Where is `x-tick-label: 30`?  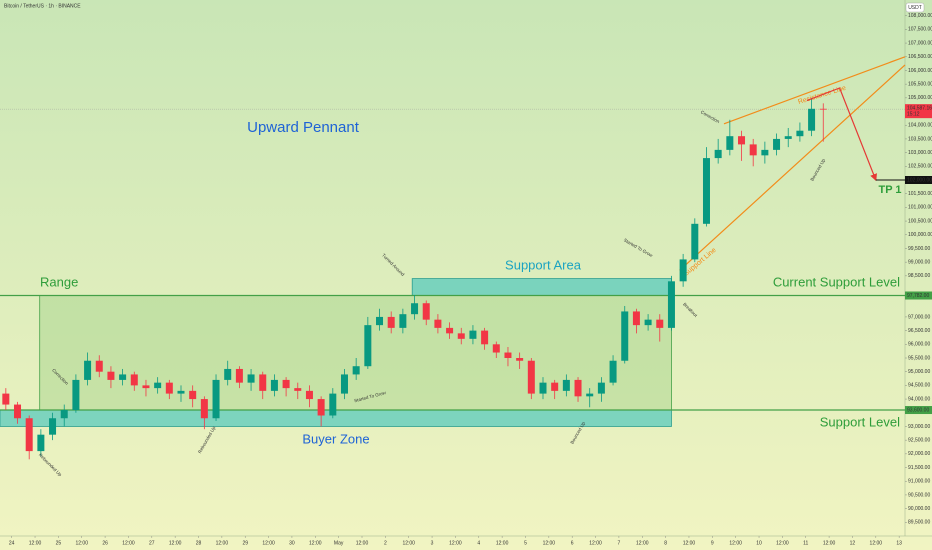 x-tick-label: 30 is located at coordinates (292, 543).